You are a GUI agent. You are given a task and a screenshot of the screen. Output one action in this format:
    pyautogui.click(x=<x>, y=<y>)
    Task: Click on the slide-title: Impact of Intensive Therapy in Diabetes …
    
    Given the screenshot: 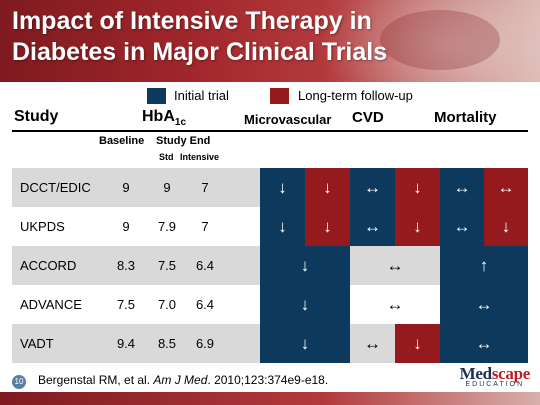 What is the action you would take?
    pyautogui.click(x=200, y=36)
    